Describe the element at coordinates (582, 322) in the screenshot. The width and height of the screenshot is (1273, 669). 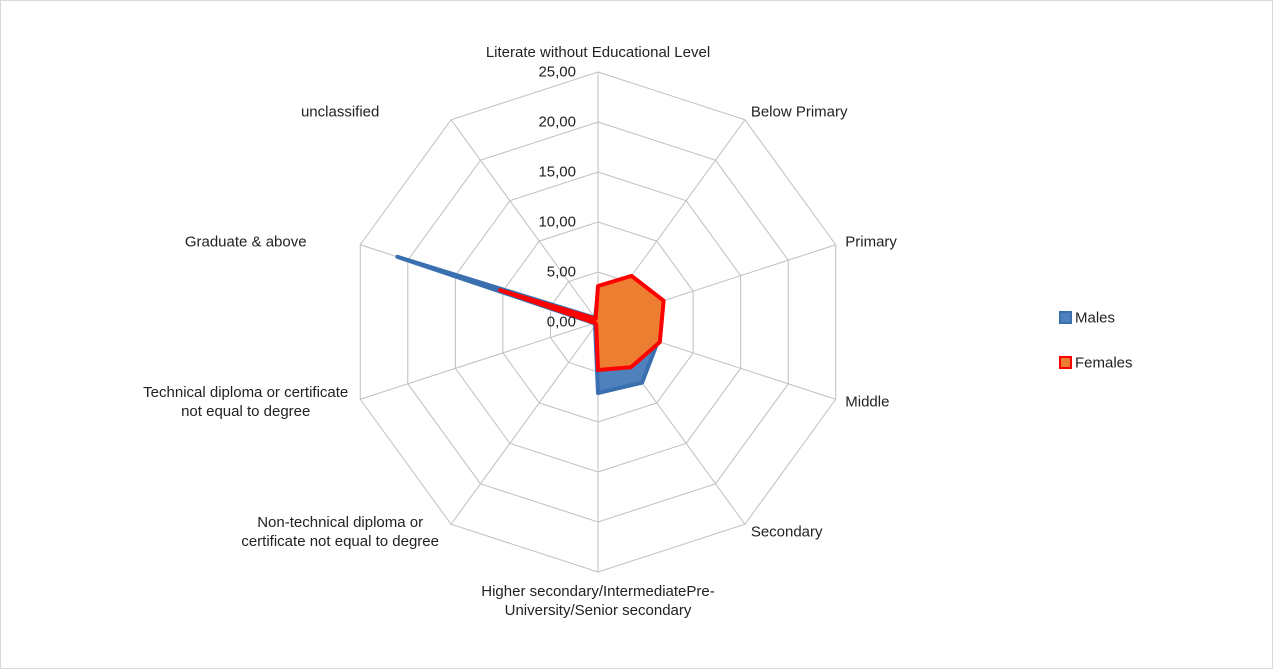
I see `series-area` at that location.